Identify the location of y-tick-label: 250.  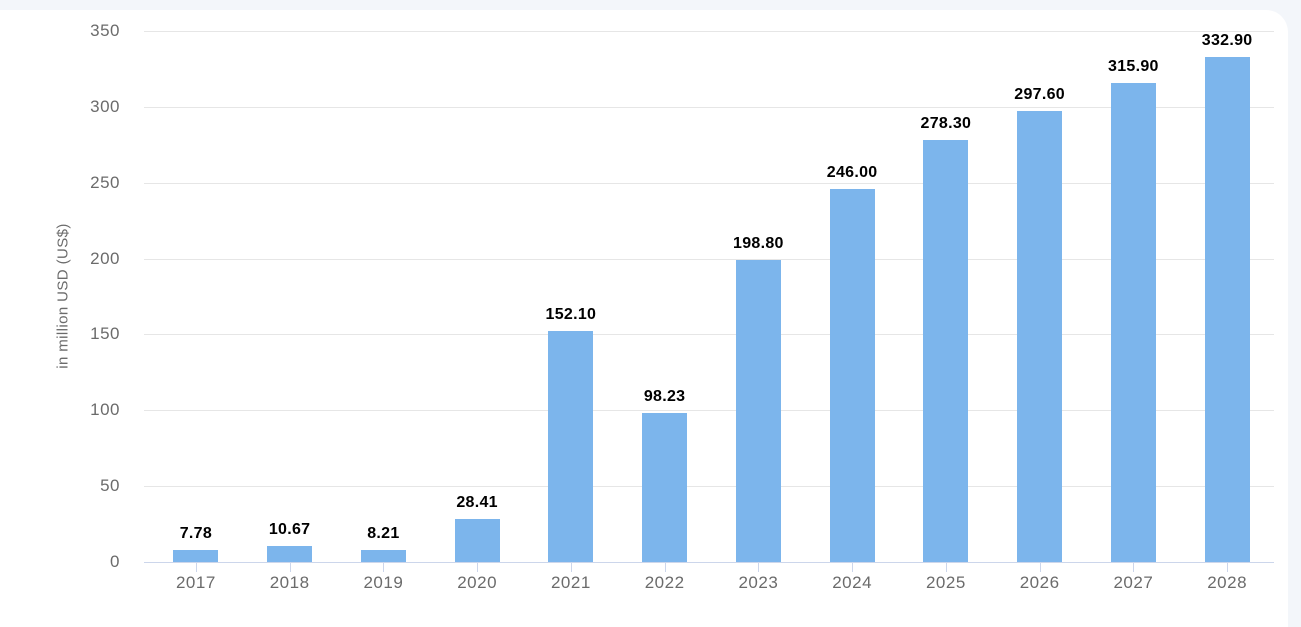
(105, 182).